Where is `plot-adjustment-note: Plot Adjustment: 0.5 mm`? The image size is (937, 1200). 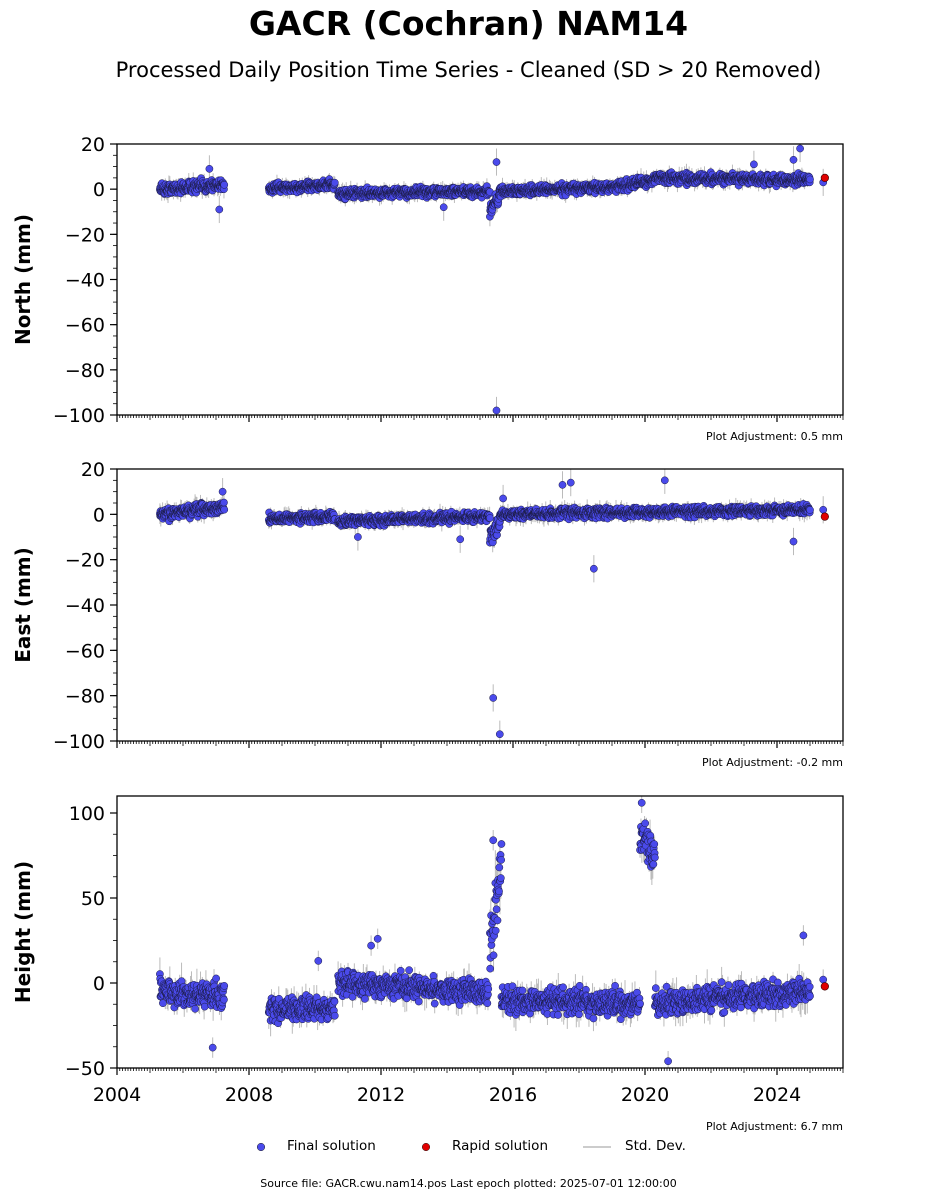
plot-adjustment-note: Plot Adjustment: 0.5 mm is located at coordinates (774, 436).